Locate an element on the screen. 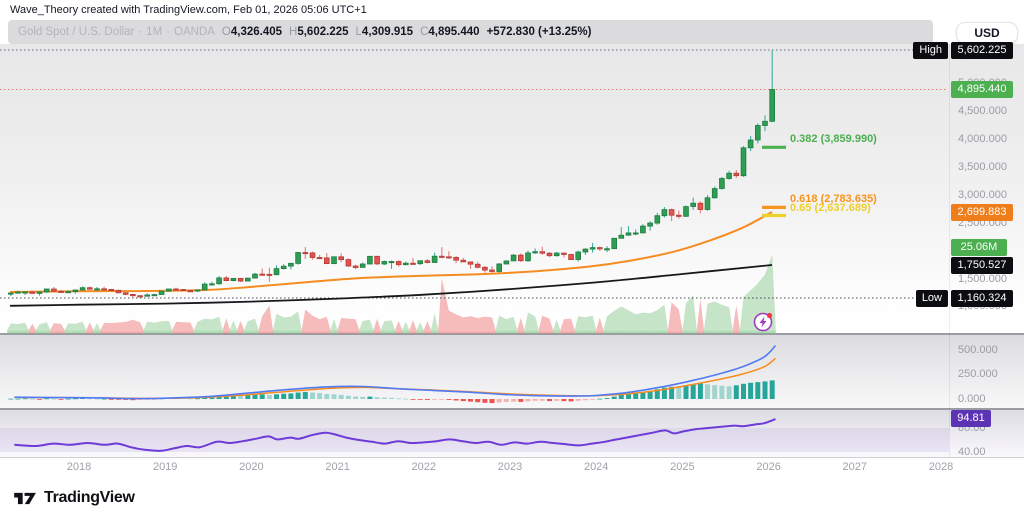  time-axis-year: 2027 is located at coordinates (855, 467).